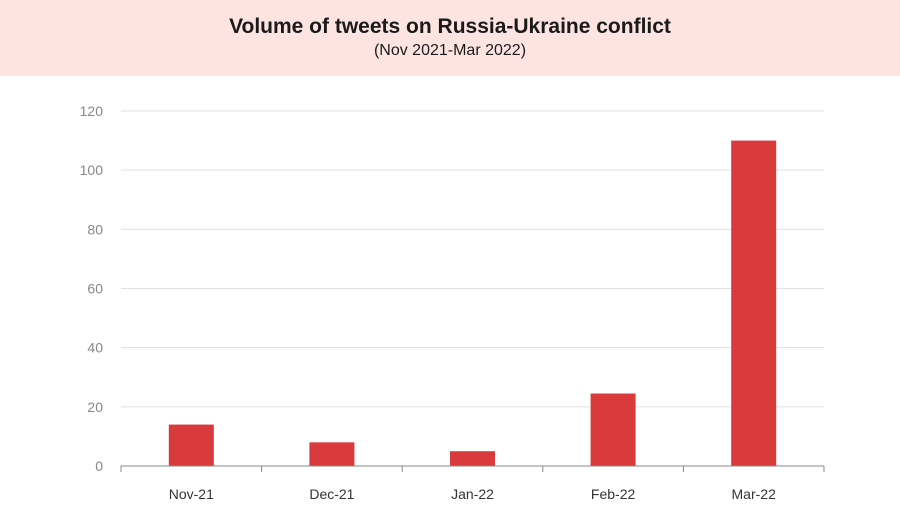 The image size is (900, 528). Describe the element at coordinates (92, 111) in the screenshot. I see `y-tick-label: 120` at that location.